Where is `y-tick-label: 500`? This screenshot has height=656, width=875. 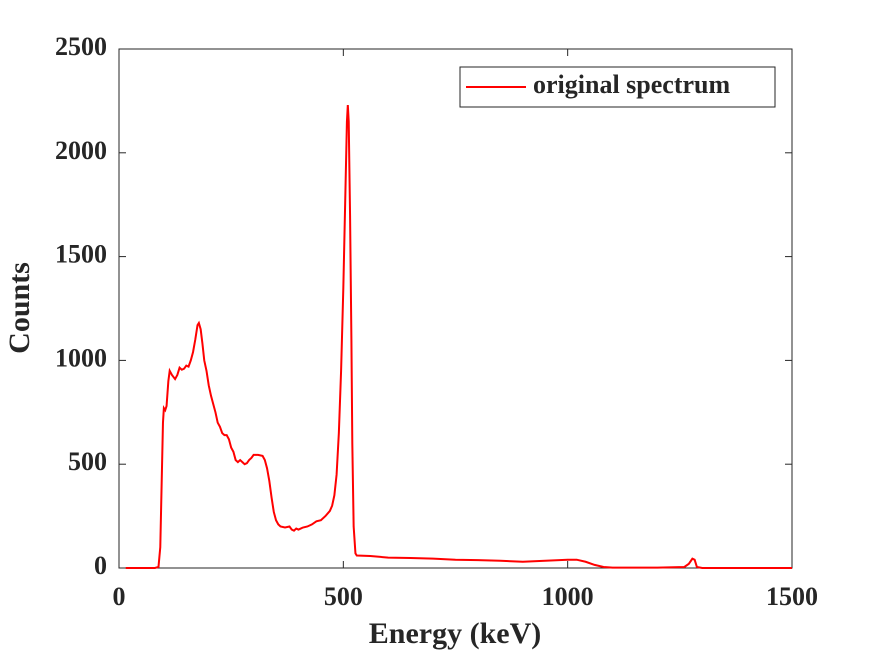
y-tick-label: 500 is located at coordinates (87, 461).